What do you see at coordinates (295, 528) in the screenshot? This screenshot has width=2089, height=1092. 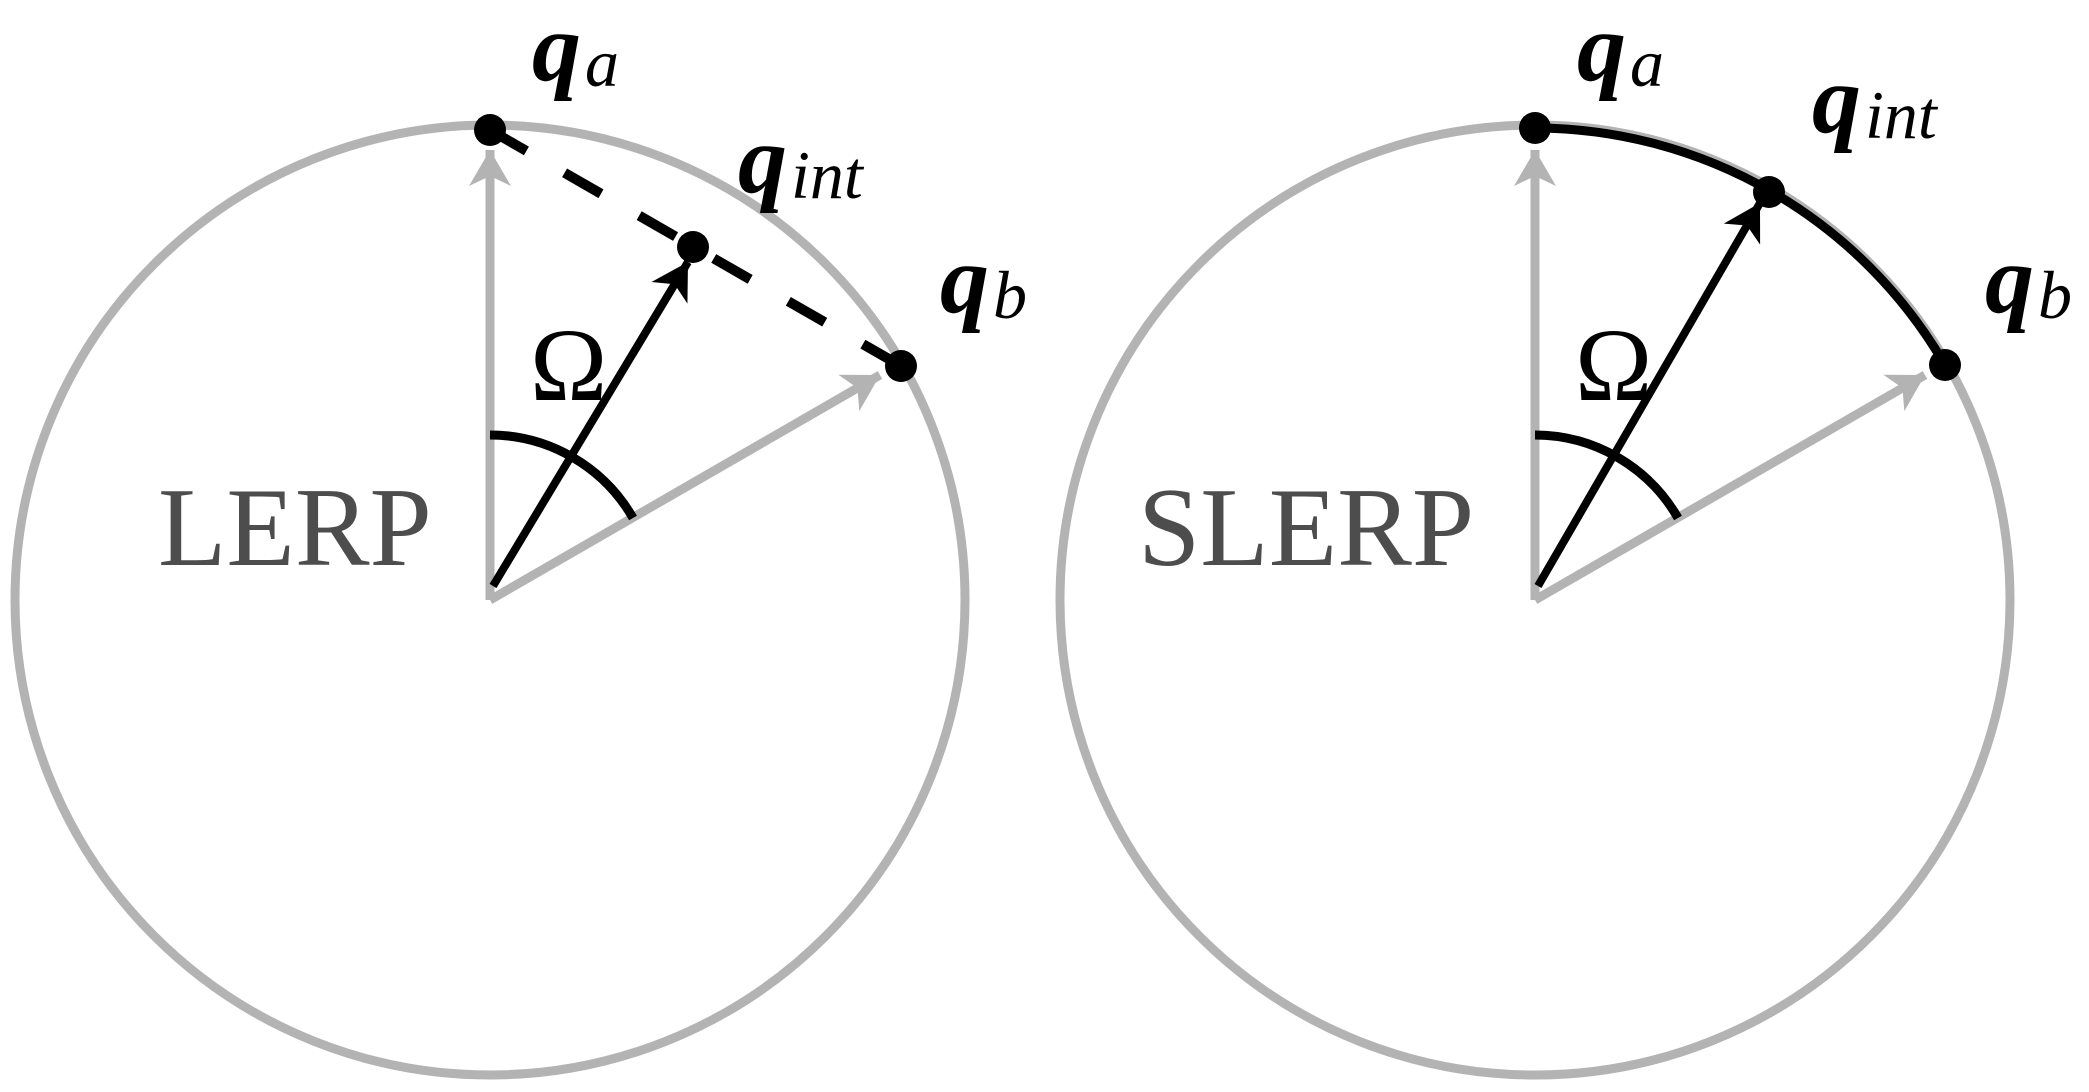 I see `method-label: LERP` at bounding box center [295, 528].